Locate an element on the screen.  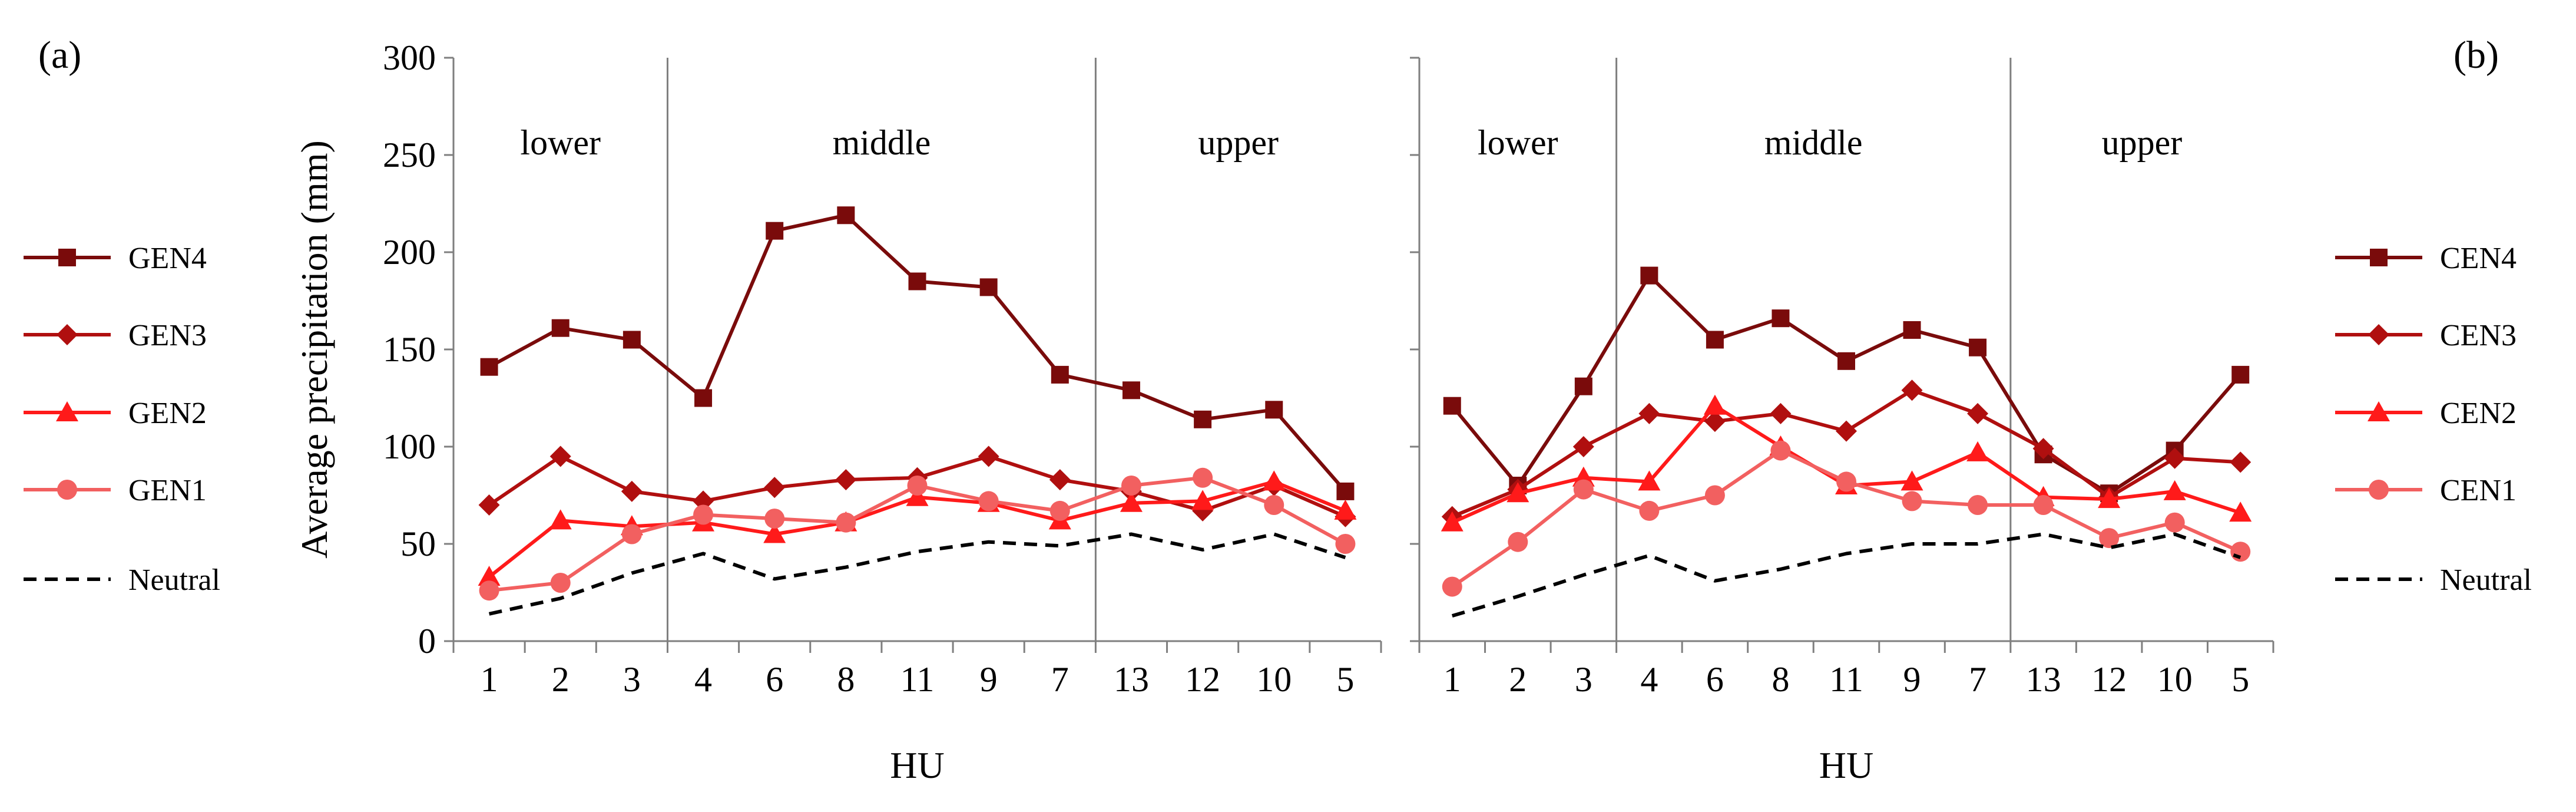
y-axis-title: Average precipitation (mm) is located at coordinates (314, 349).